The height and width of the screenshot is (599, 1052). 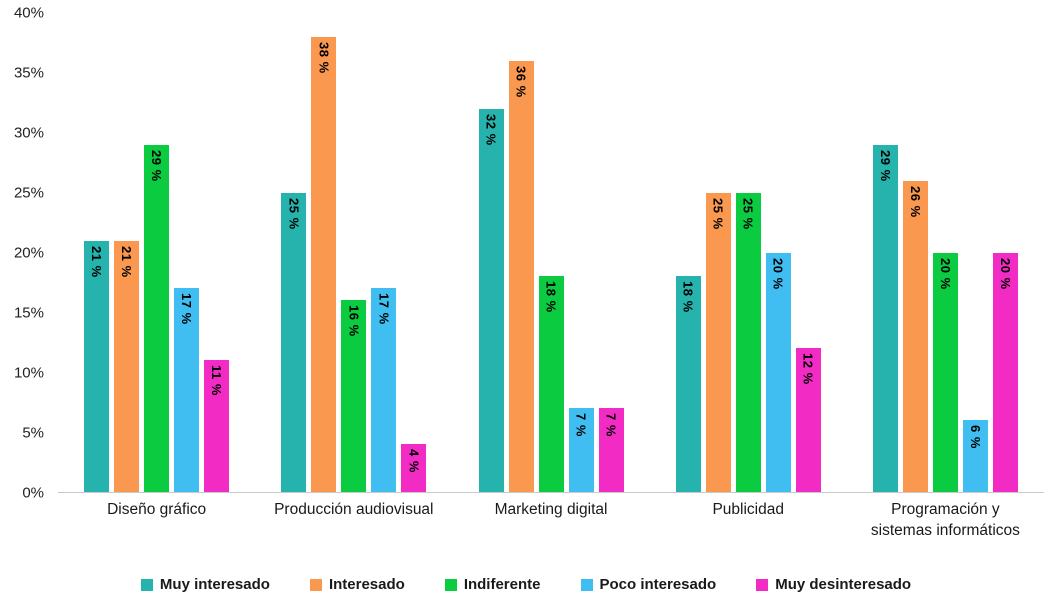 I want to click on legend-label: Muy desinteresado, so click(x=843, y=584).